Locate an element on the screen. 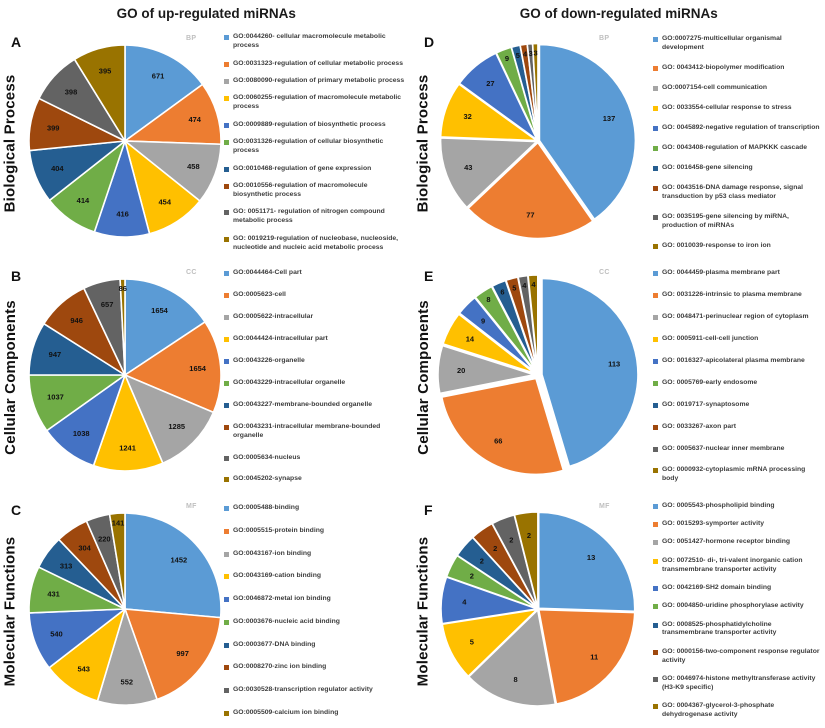  legend-label: GO: 0051427-hormone receptor binding is located at coordinates (726, 542).